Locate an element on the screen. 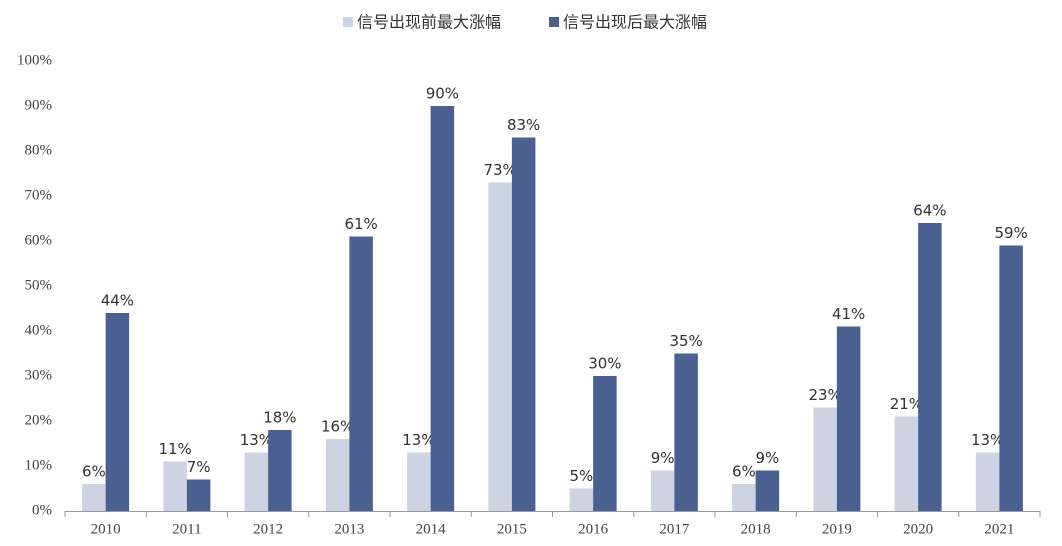 Image resolution: width=1062 pixels, height=546 pixels. x-tick-label: 2015 is located at coordinates (512, 529).